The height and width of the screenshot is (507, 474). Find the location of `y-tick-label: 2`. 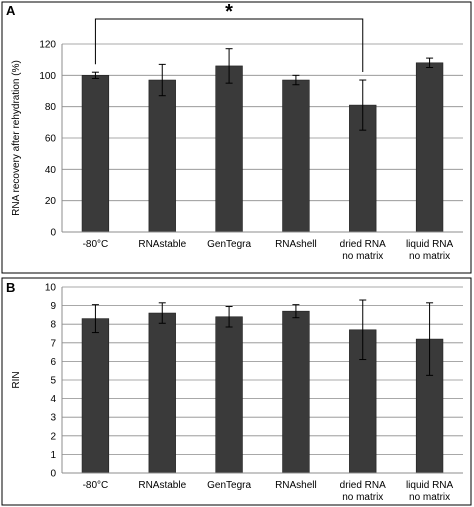

y-tick-label: 2 is located at coordinates (53, 436).